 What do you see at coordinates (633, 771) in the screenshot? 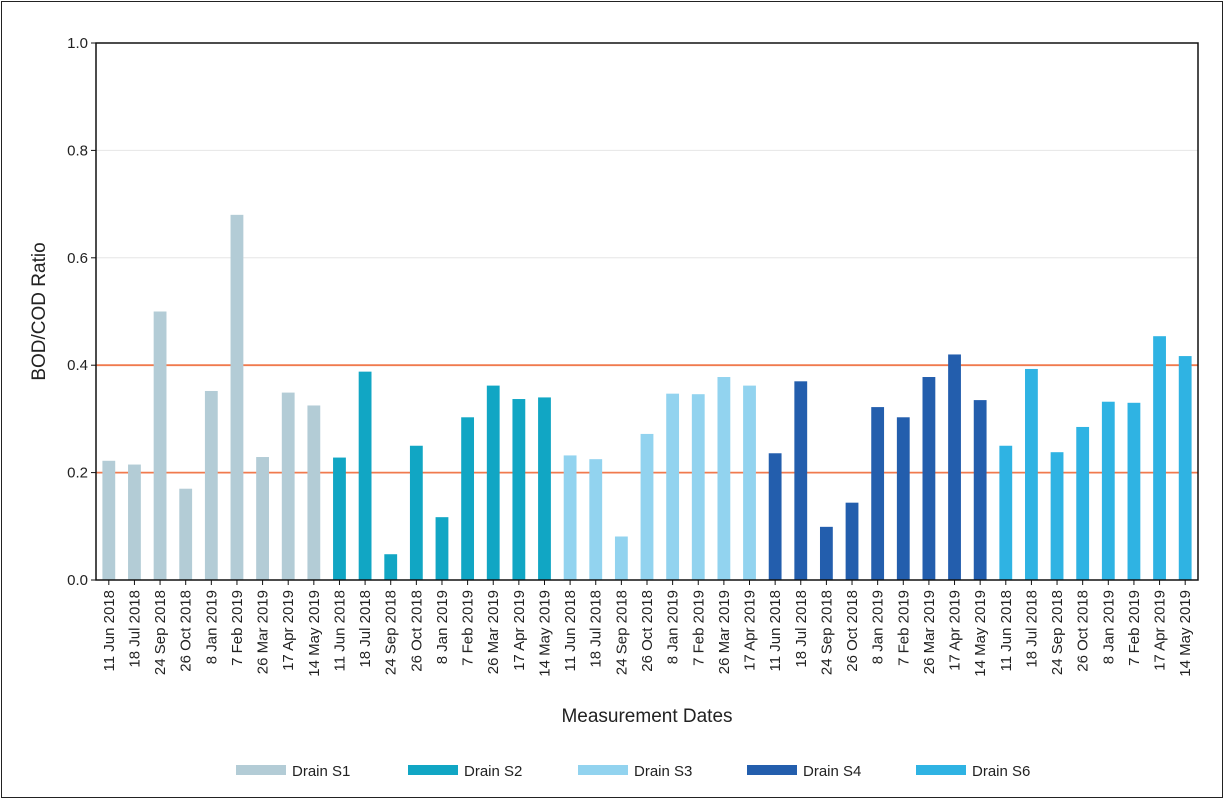
I see `legend: Drain S1 Drain S2 Drain S3 Drain S4 Drain S6` at bounding box center [633, 771].